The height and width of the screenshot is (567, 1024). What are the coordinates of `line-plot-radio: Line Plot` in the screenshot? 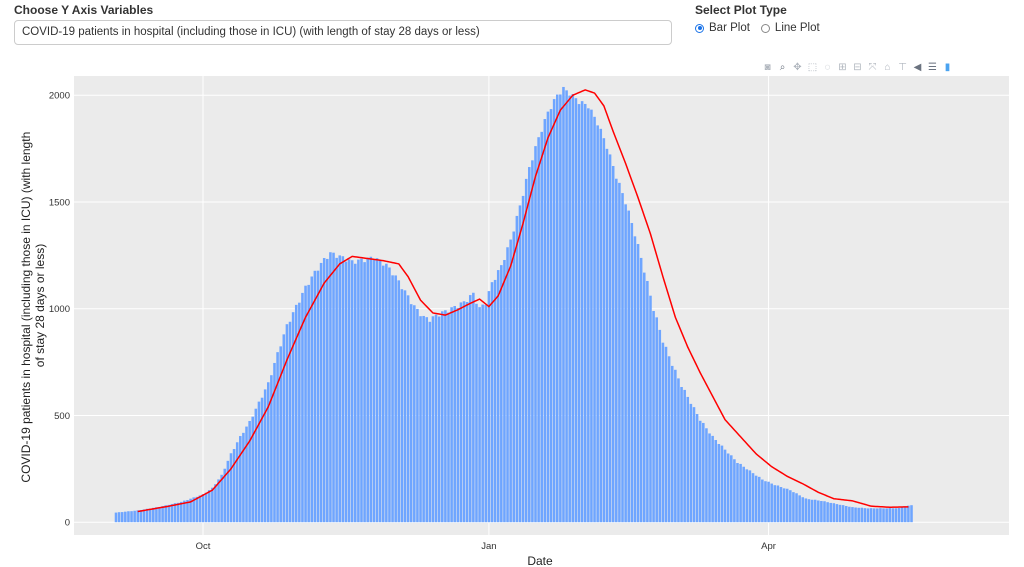 It's located at (790, 28).